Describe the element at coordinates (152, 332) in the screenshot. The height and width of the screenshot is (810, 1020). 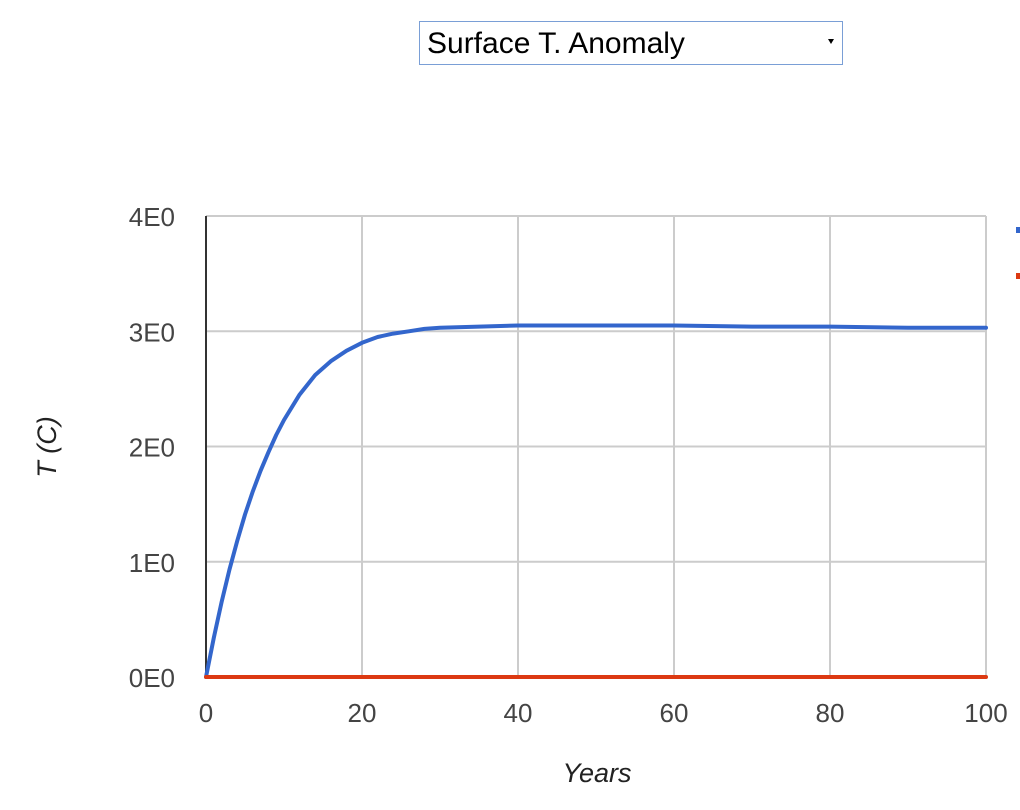
I see `y-tick-label: 3E0` at that location.